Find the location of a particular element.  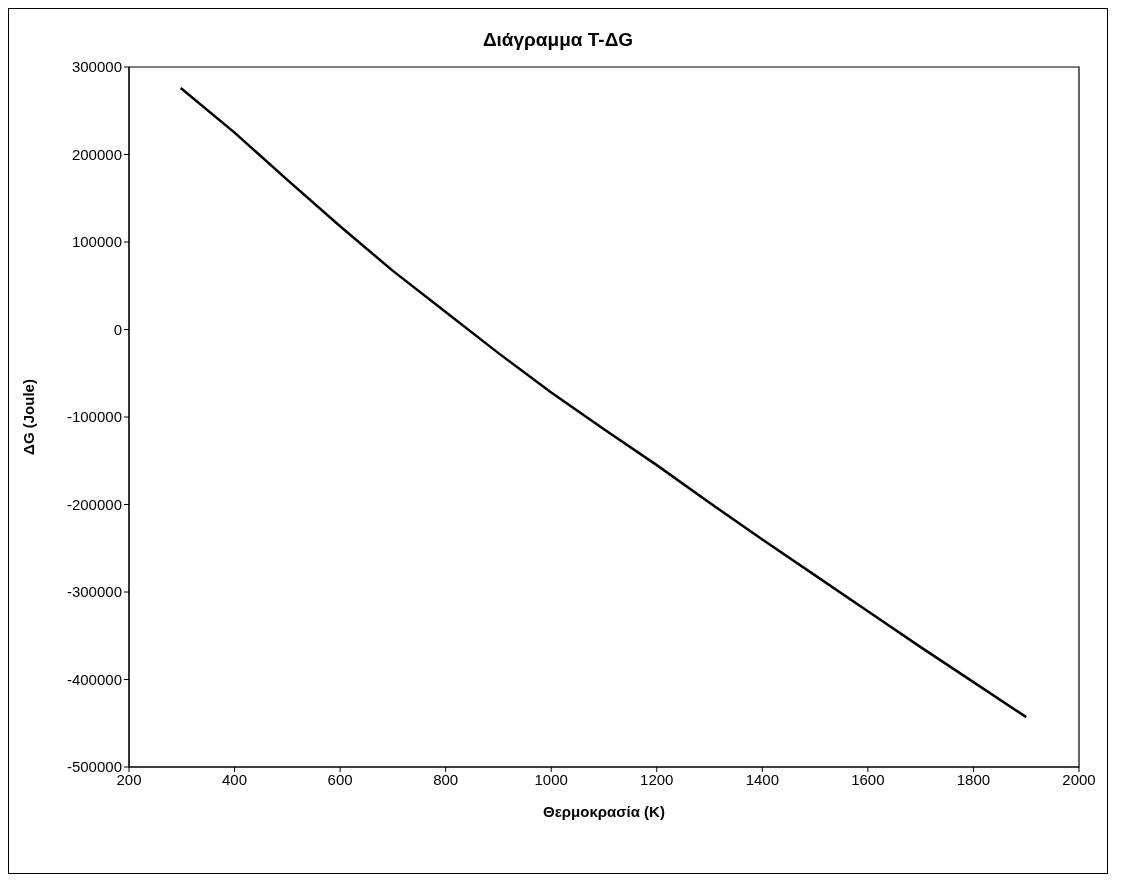

y-tick-label: -100000 is located at coordinates (94, 417).